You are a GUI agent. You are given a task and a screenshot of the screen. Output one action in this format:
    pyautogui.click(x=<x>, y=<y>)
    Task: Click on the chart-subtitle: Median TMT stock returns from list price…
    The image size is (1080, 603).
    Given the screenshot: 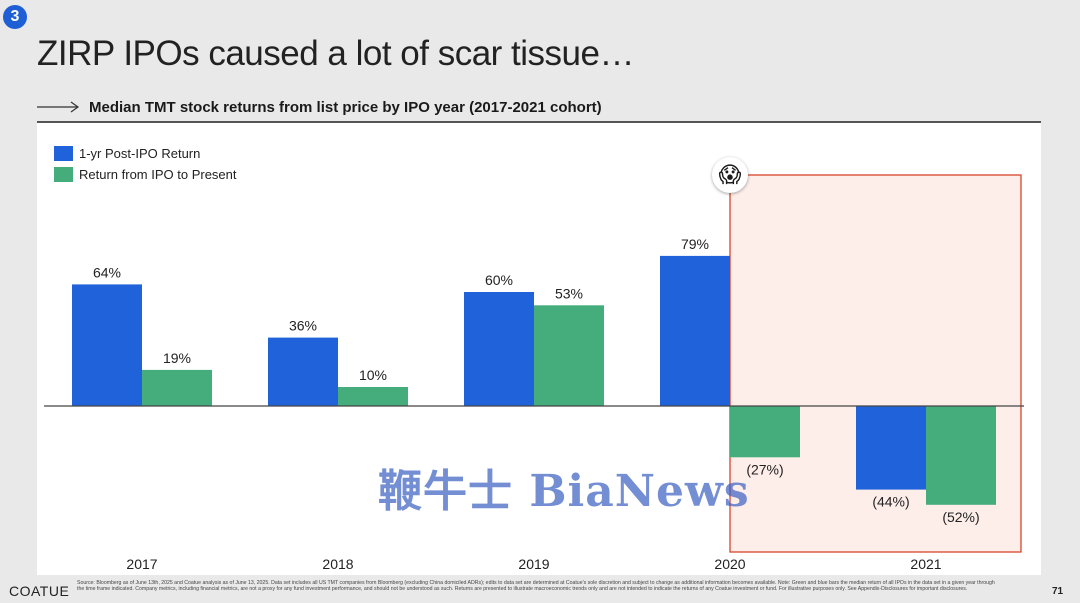 What is the action you would take?
    pyautogui.click(x=345, y=107)
    